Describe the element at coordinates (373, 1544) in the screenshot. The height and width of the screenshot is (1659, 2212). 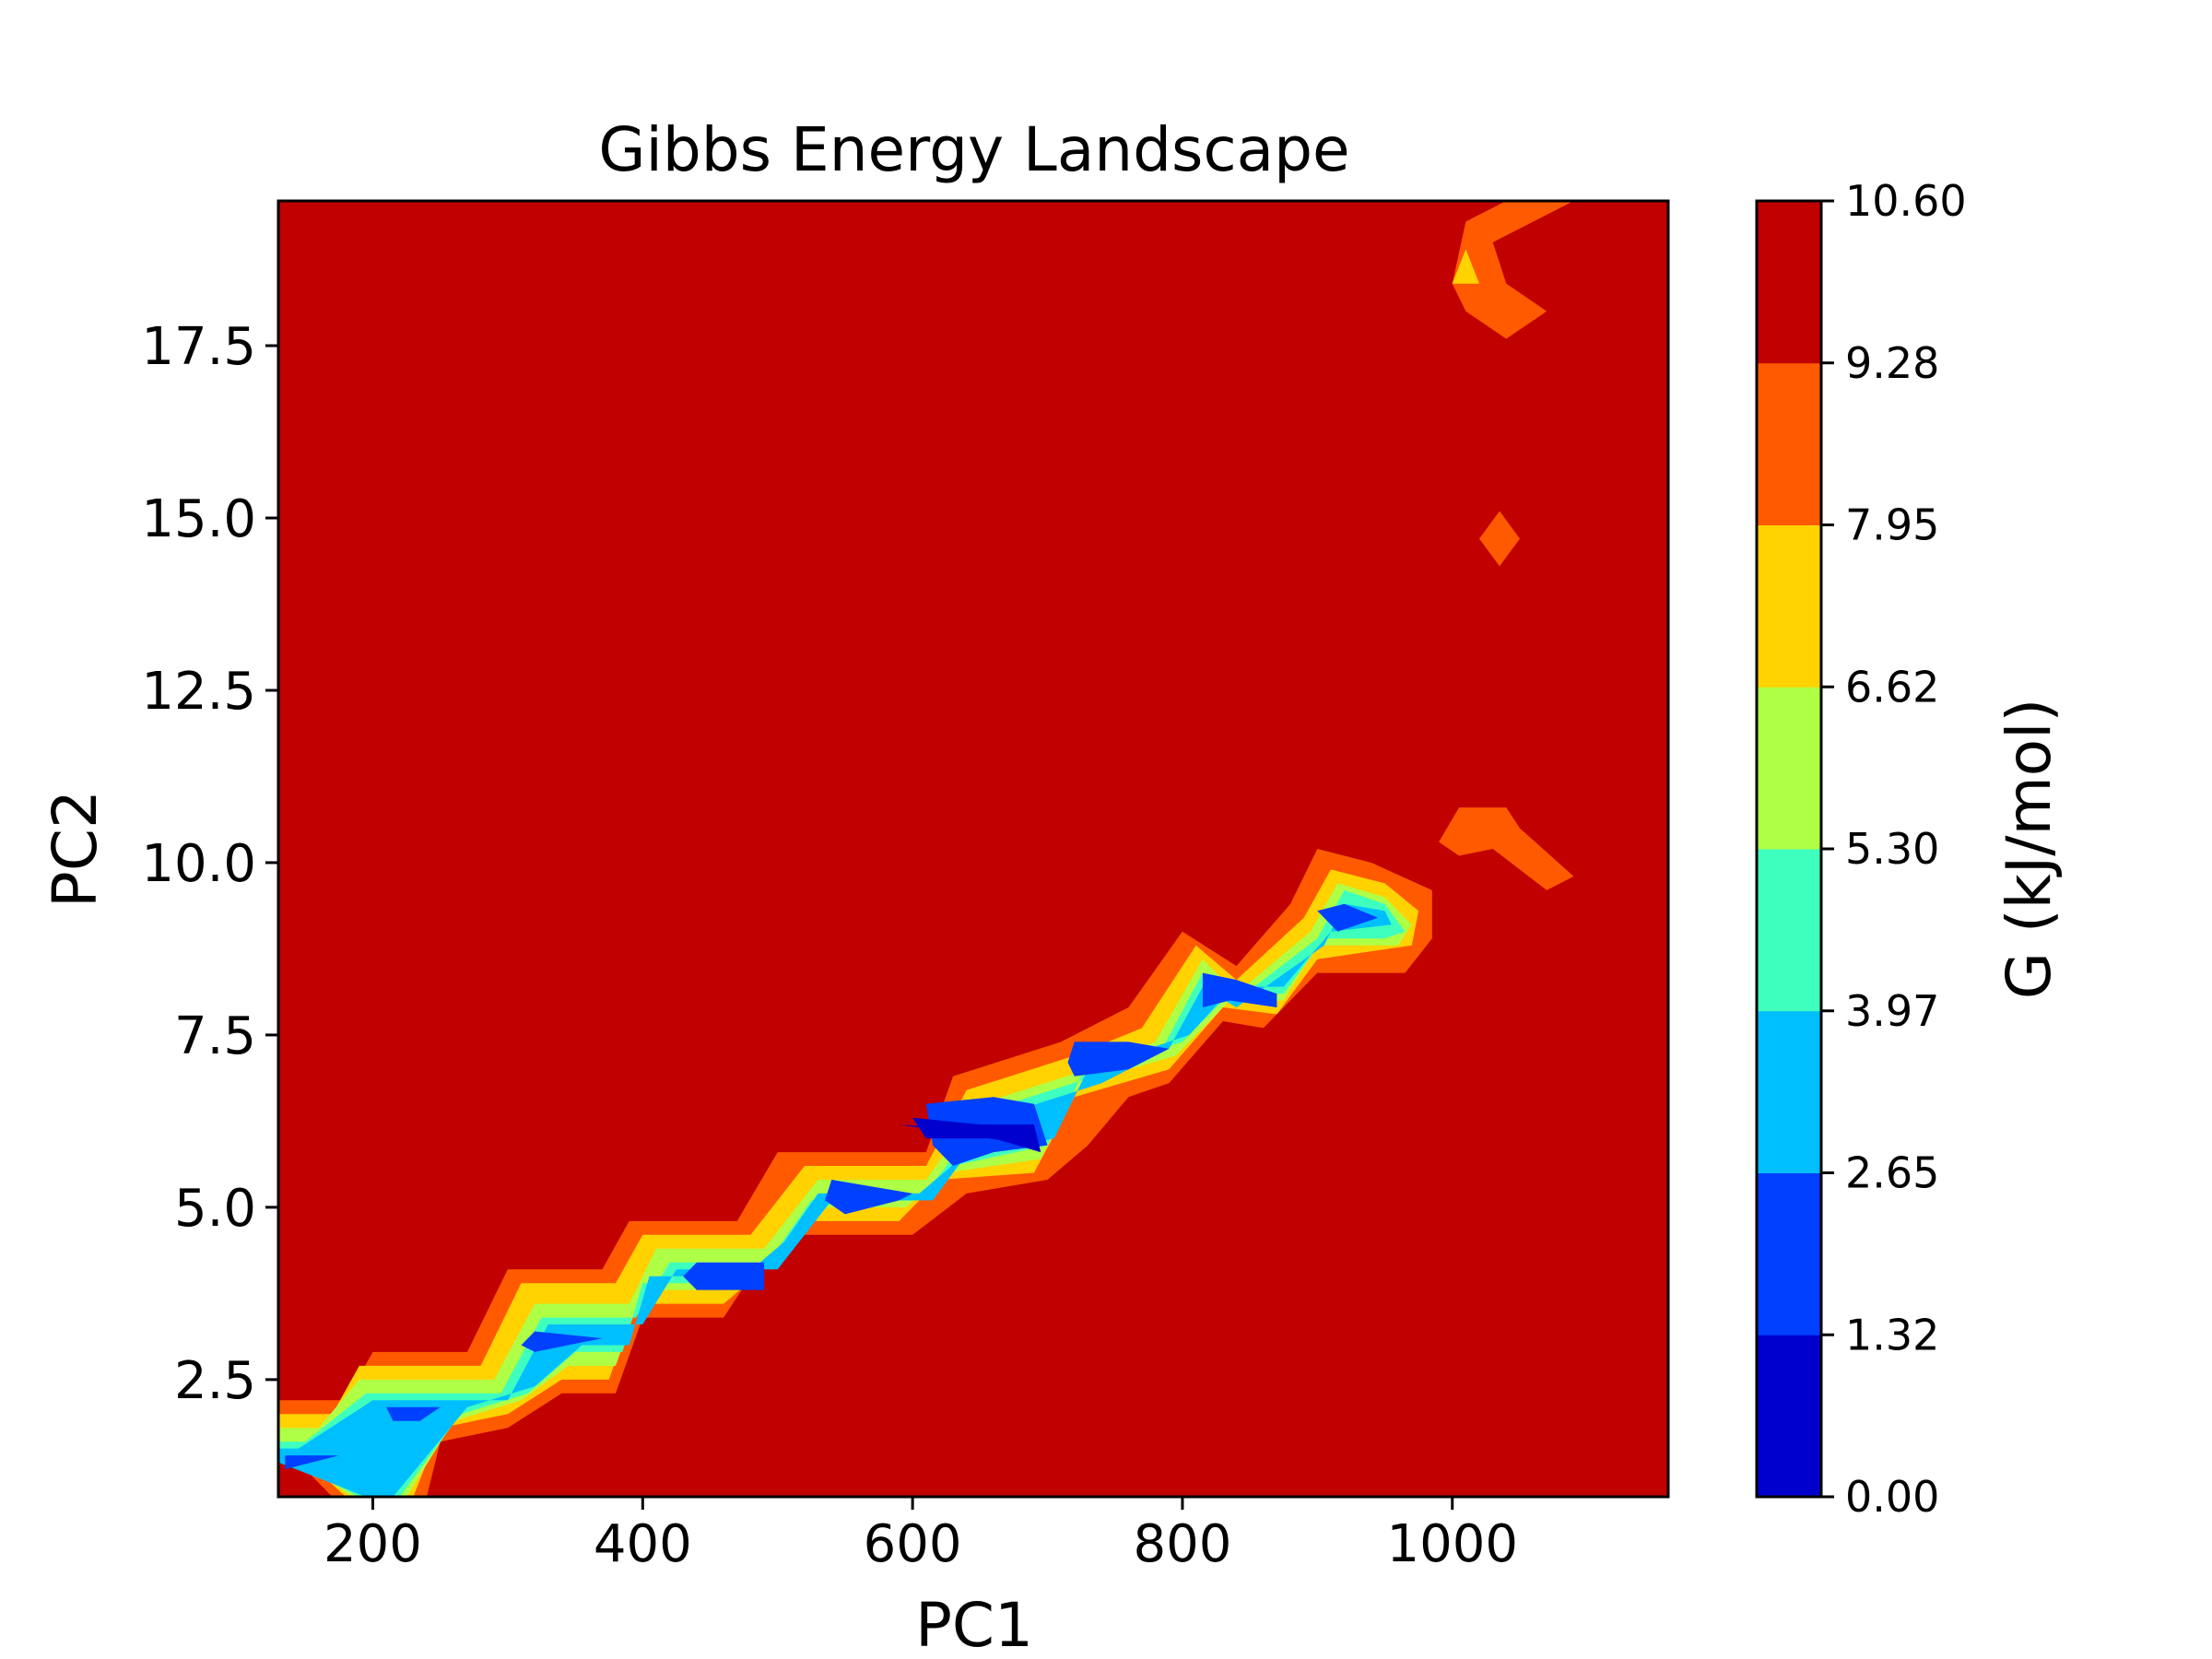
I see `x-tick-label: 200` at that location.